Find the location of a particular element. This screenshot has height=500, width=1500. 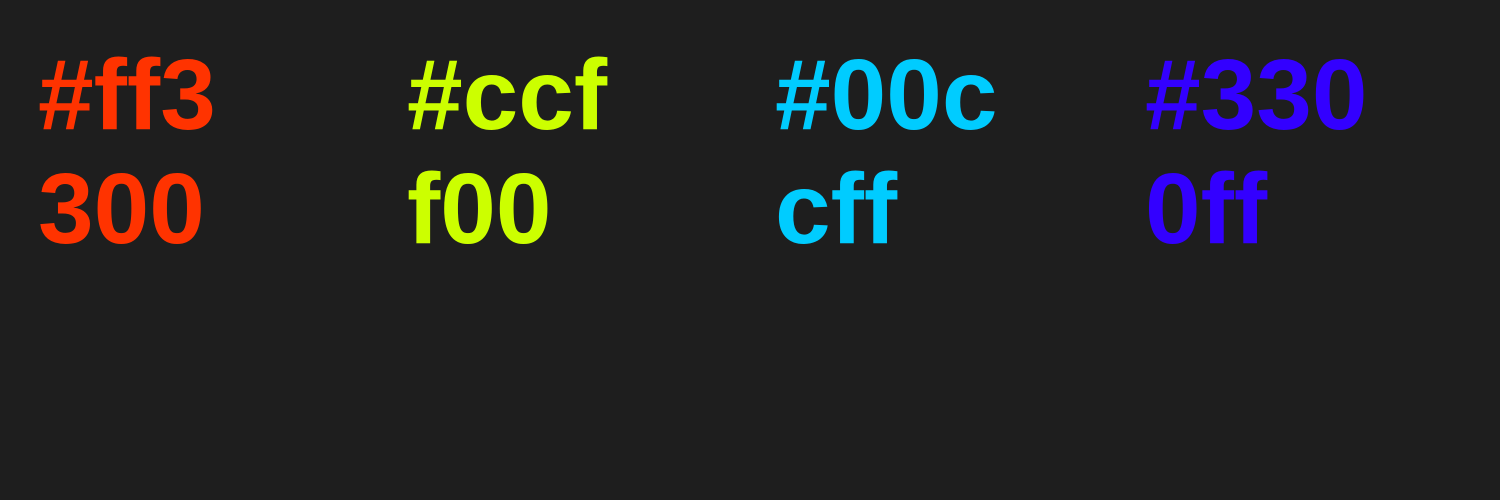

hex-code-line-1: #ccf is located at coordinates (507, 95).